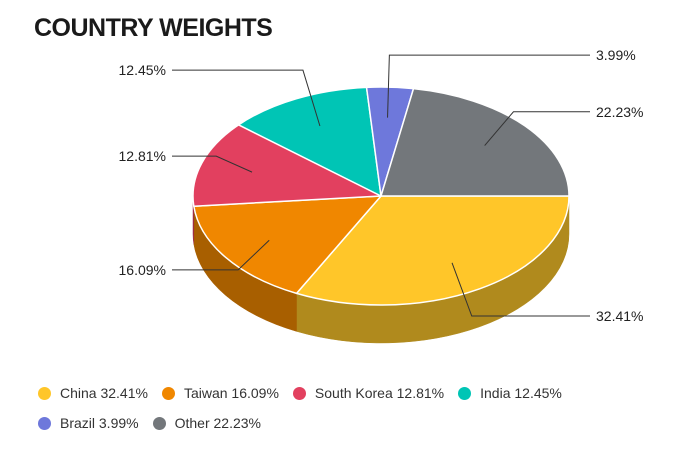 The height and width of the screenshot is (476, 690). Describe the element at coordinates (475, 142) in the screenshot. I see `pie-slice-other` at that location.